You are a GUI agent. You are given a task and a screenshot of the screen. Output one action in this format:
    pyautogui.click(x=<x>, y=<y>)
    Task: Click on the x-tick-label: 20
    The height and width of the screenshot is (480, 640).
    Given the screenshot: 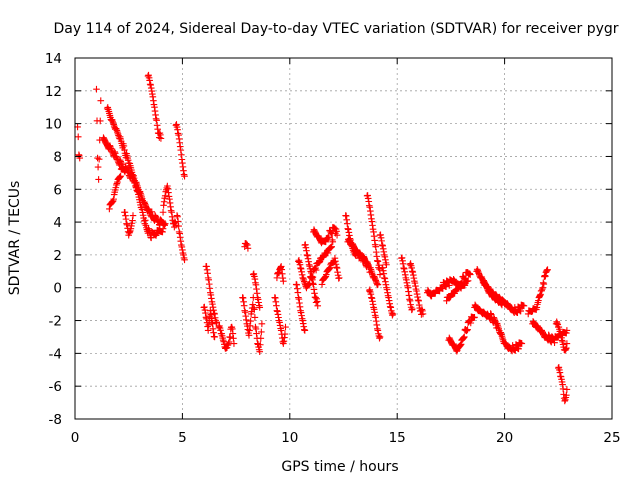 What is the action you would take?
    pyautogui.click(x=504, y=438)
    